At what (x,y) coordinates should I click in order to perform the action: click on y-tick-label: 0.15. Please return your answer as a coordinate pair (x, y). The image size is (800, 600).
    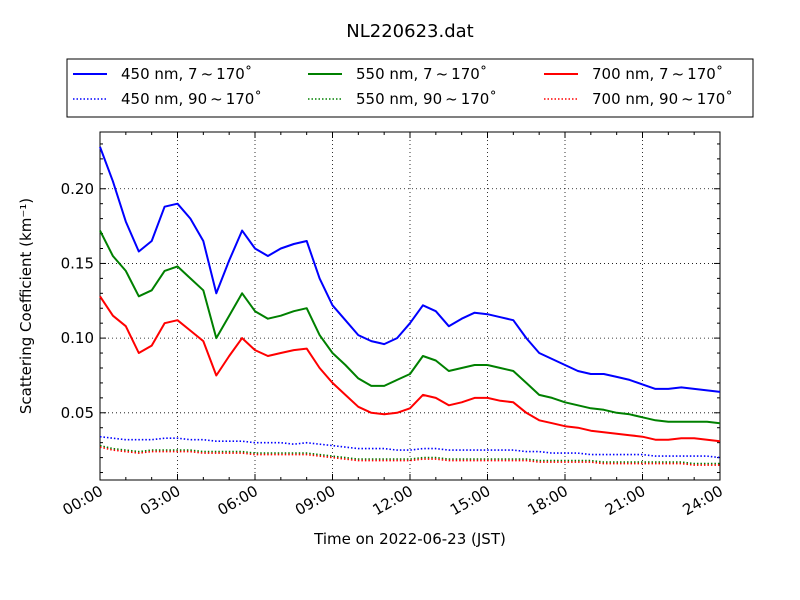
    Looking at the image, I should click on (77, 263).